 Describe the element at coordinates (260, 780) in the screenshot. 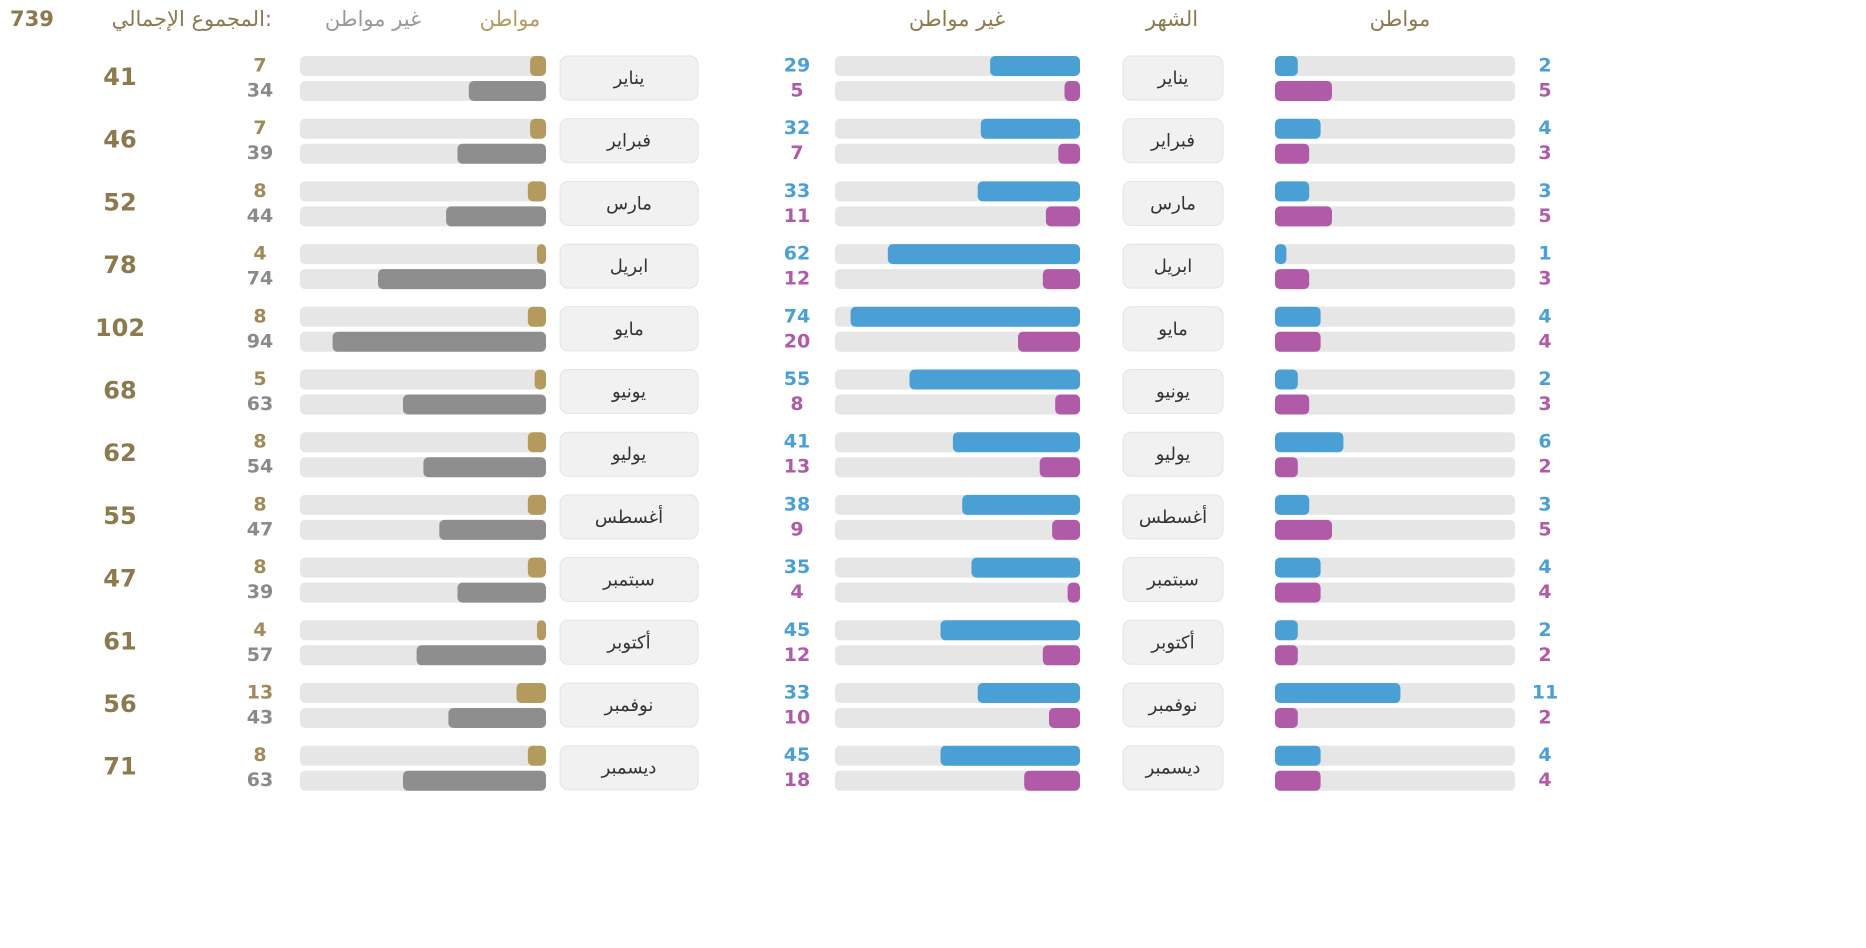

I see `value-label: 63` at that location.